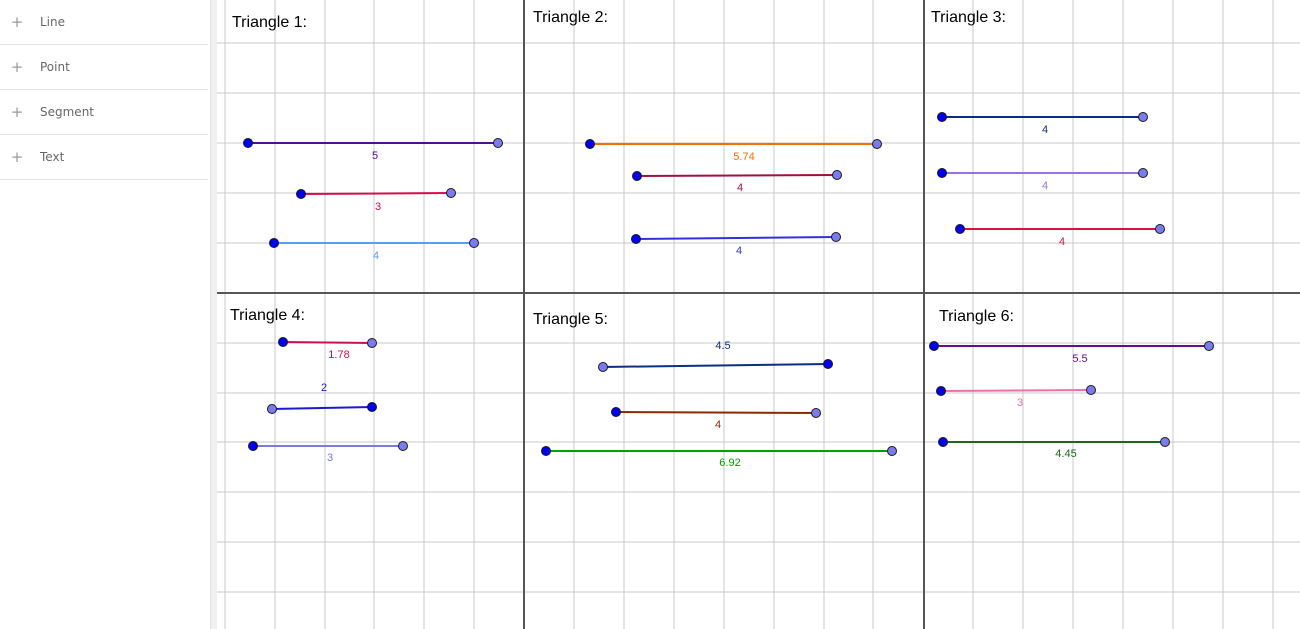 This screenshot has width=1300, height=629. What do you see at coordinates (375, 156) in the screenshot?
I see `segment-length-label: 5` at bounding box center [375, 156].